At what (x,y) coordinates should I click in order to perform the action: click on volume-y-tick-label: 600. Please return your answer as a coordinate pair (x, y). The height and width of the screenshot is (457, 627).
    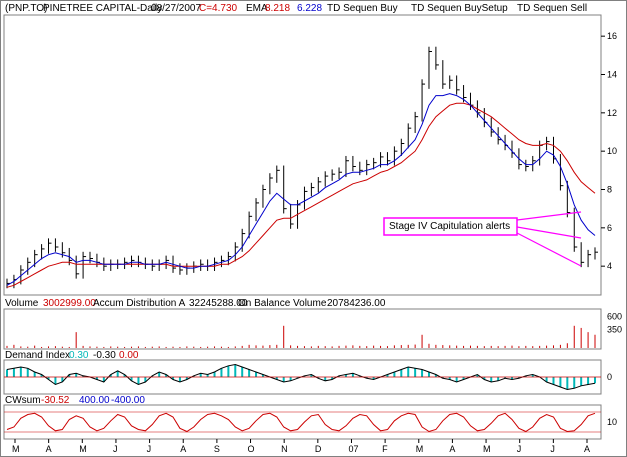
    Looking at the image, I should click on (614, 316).